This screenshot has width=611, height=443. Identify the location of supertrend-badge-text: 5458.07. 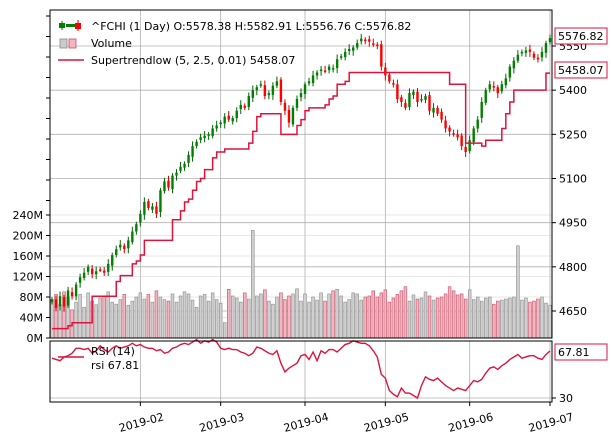
(581, 70).